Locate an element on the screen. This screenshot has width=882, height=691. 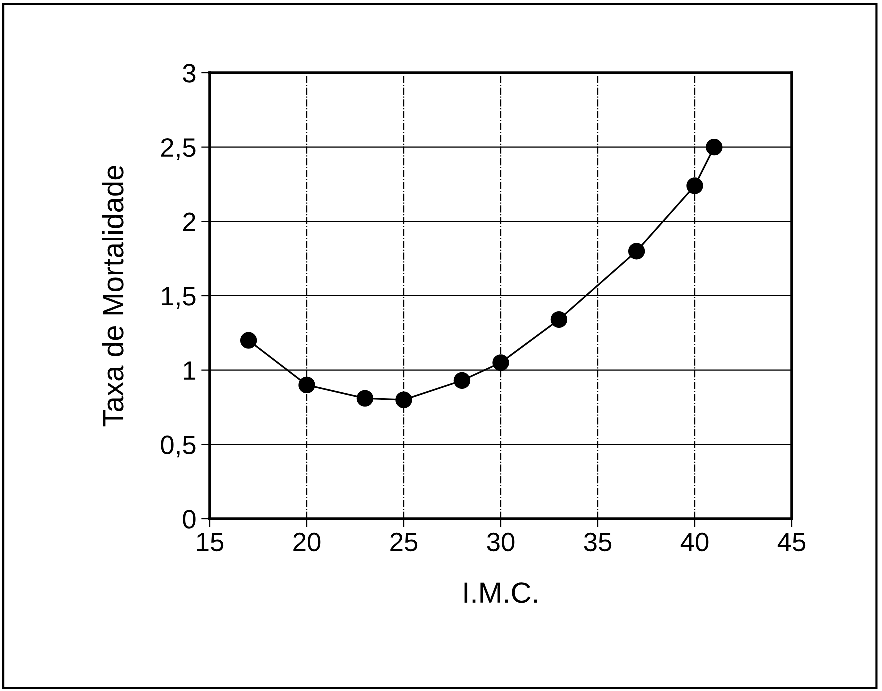
y-tick-label: 2,5 is located at coordinates (178, 149).